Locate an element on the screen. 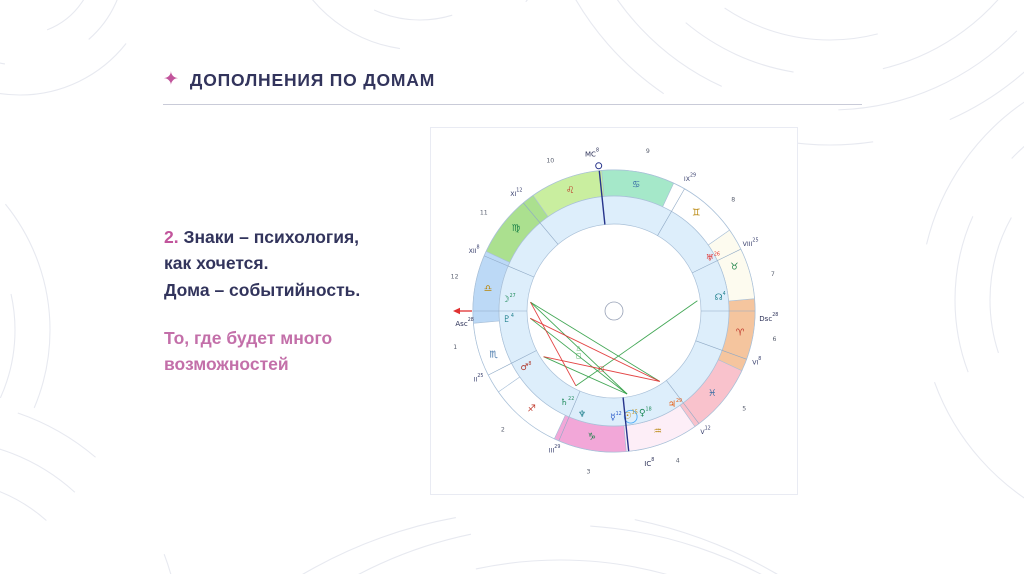 The image size is (1024, 574). chart-center-circle is located at coordinates (614, 311).